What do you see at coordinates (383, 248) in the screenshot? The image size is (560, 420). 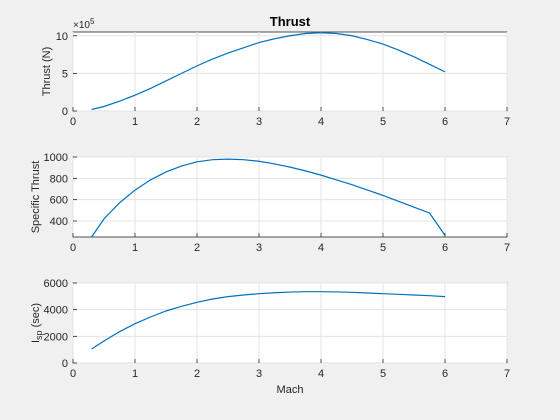 I see `specific-thrust-x-tick-label: 5` at bounding box center [383, 248].